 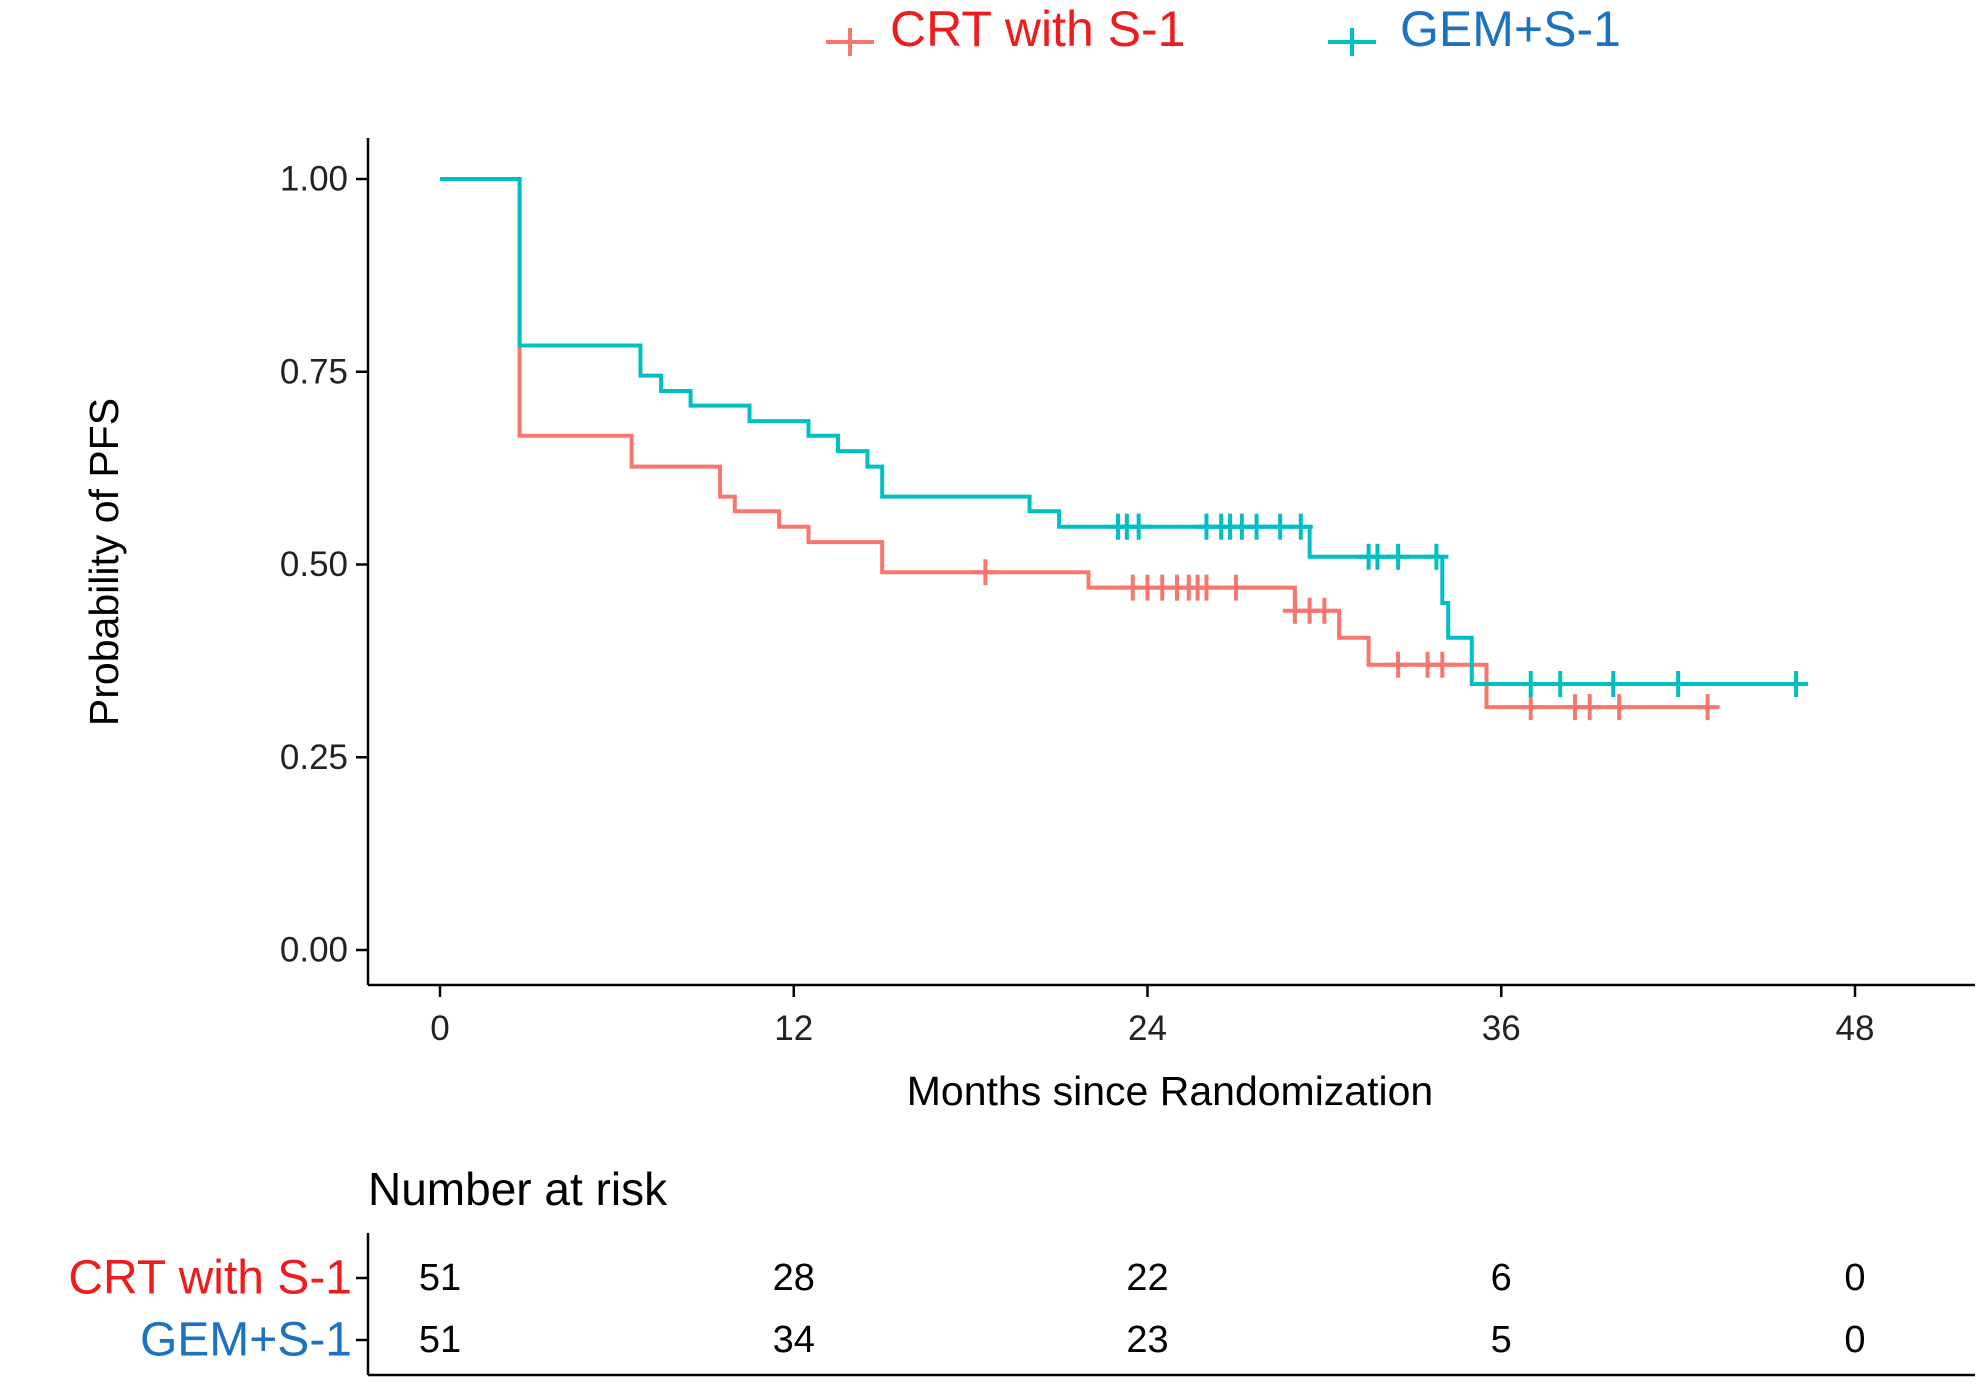 I want to click on x-tick-label: 0, so click(x=439, y=1028).